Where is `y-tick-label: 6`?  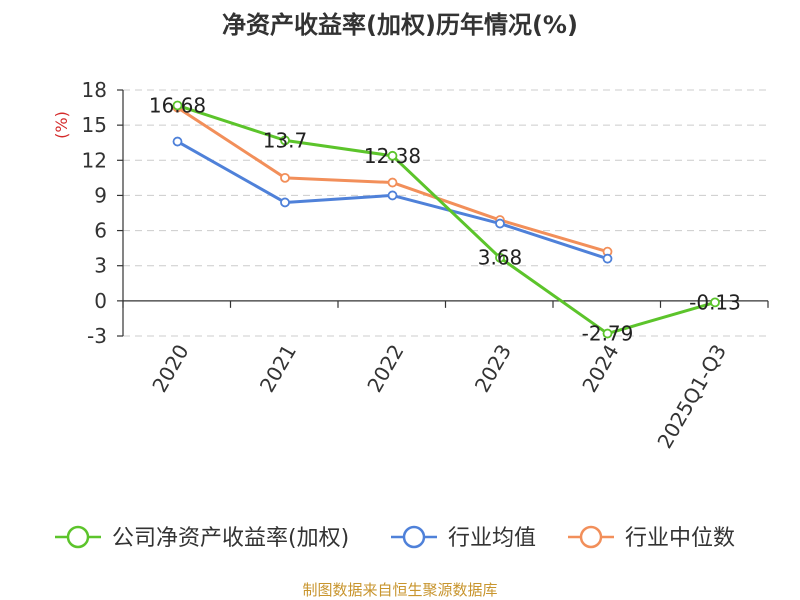
y-tick-label: 6 is located at coordinates (100, 231).